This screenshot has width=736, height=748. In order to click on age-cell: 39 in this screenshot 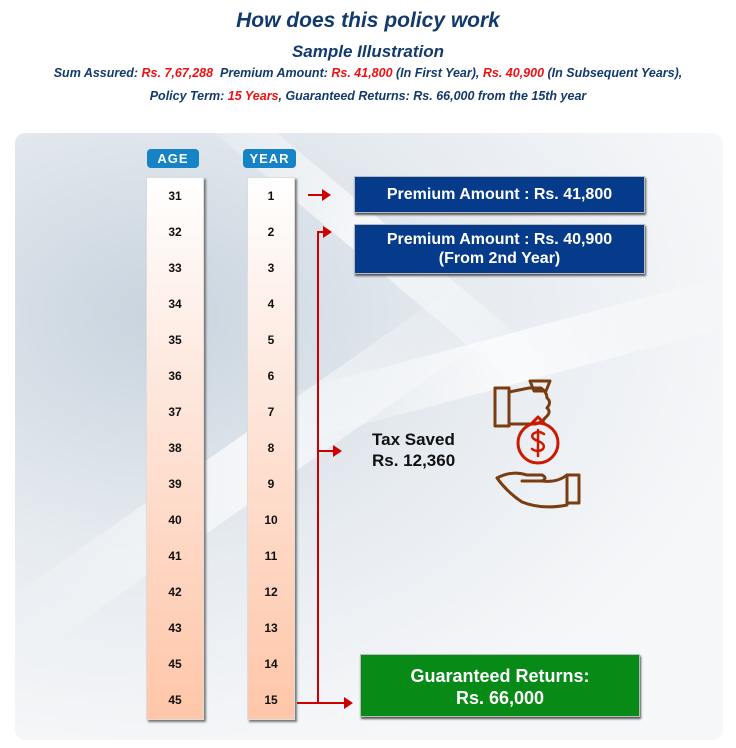, I will do `click(175, 484)`.